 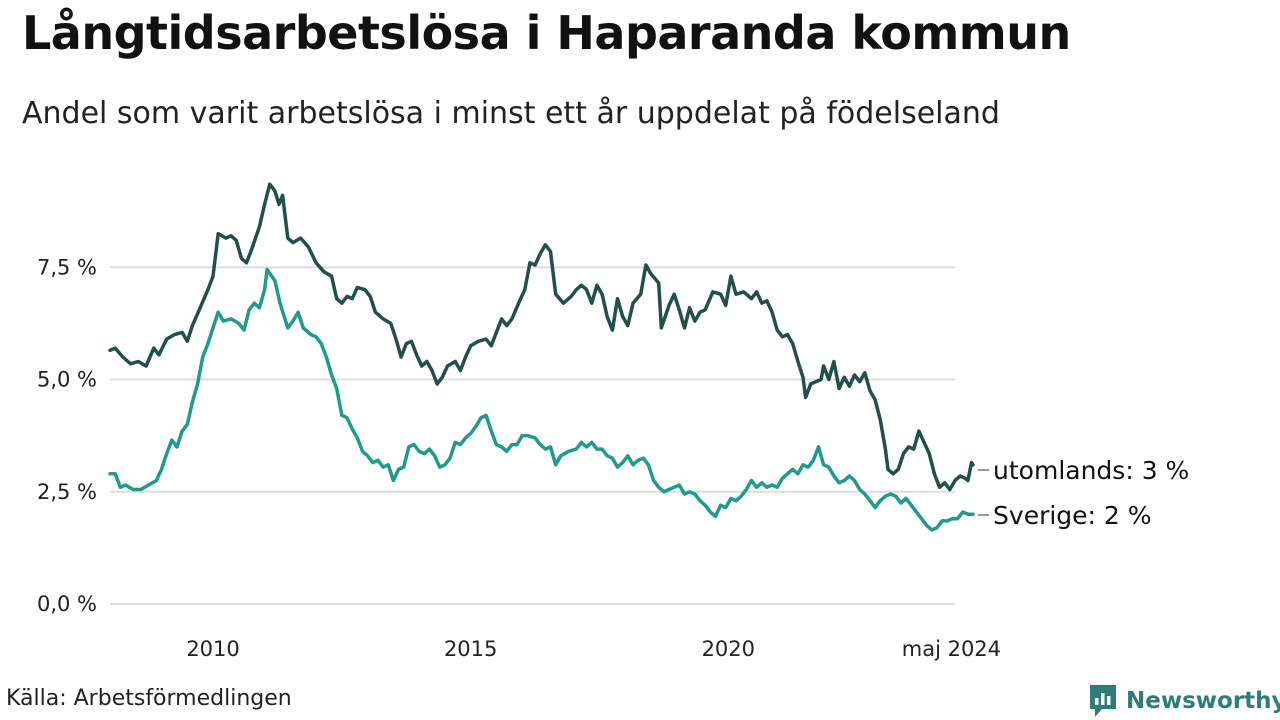 What do you see at coordinates (149, 698) in the screenshot?
I see `source-note: Källa: Arbetsförmedlingen` at bounding box center [149, 698].